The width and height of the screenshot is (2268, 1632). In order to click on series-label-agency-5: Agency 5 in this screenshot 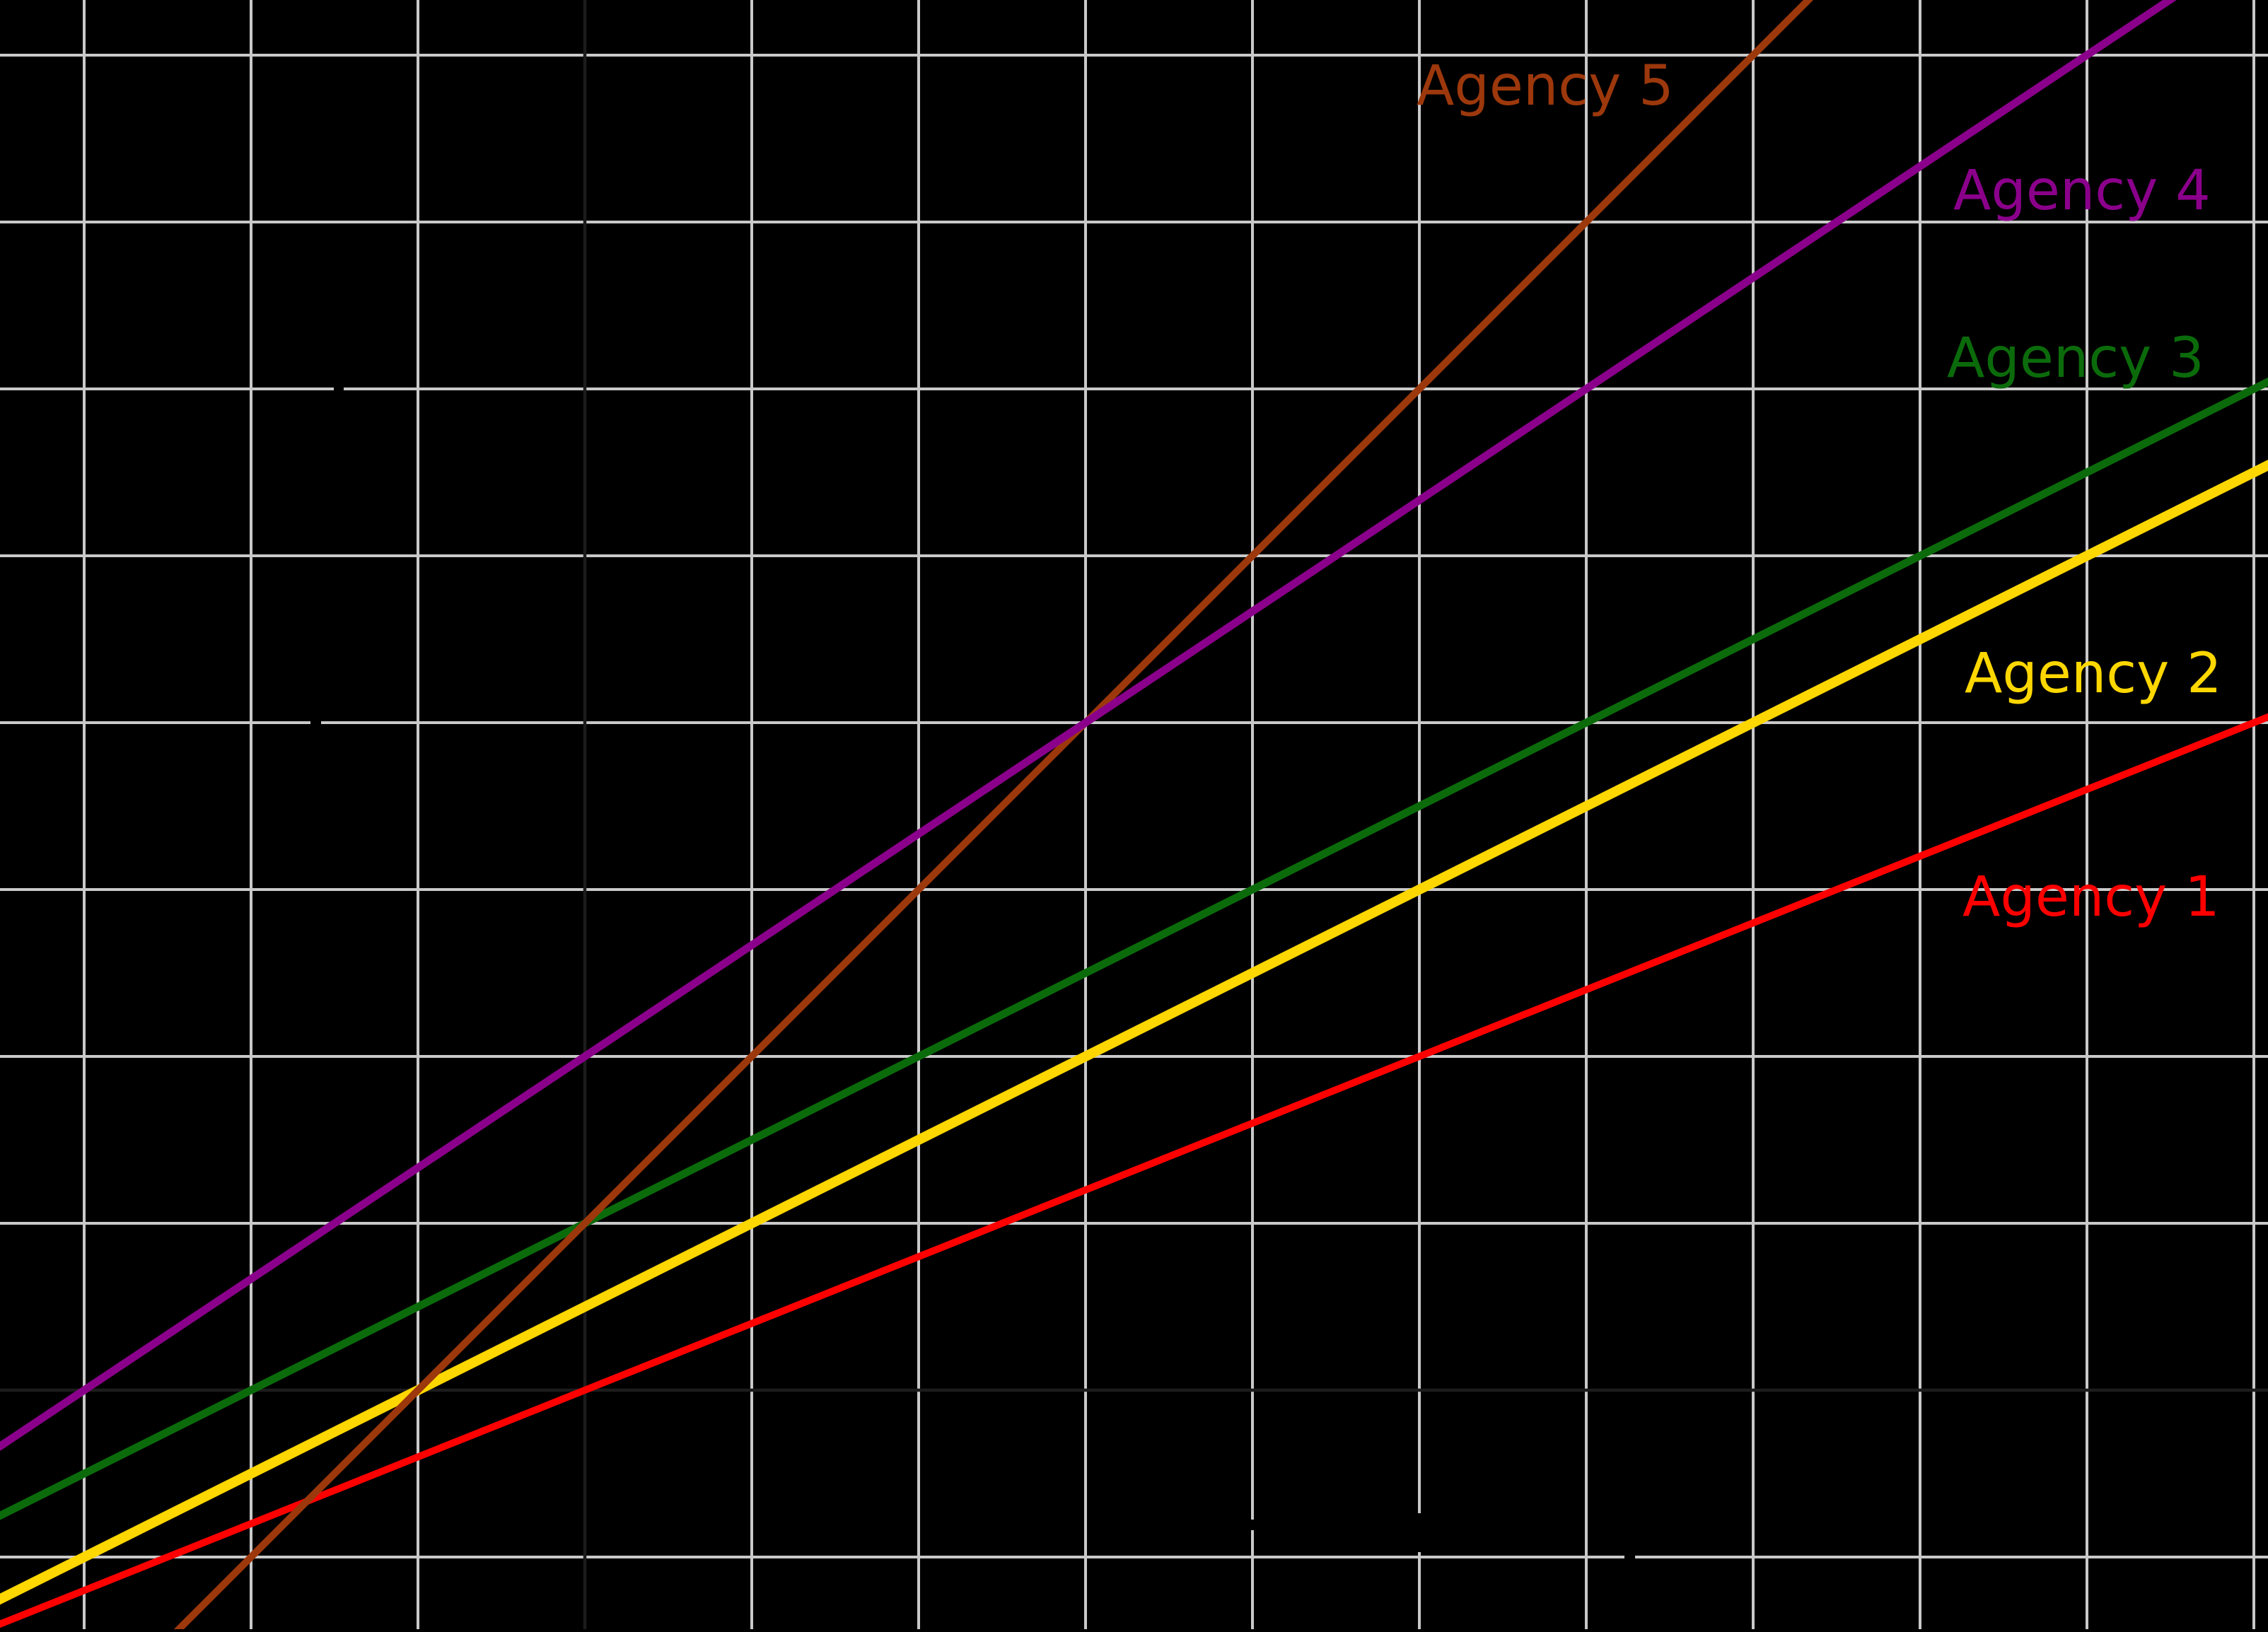, I will do `click(1545, 86)`.